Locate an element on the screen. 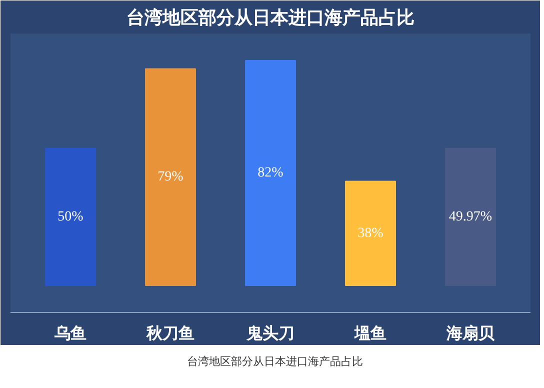  x-tick-label: 塭鱼 is located at coordinates (370, 333).